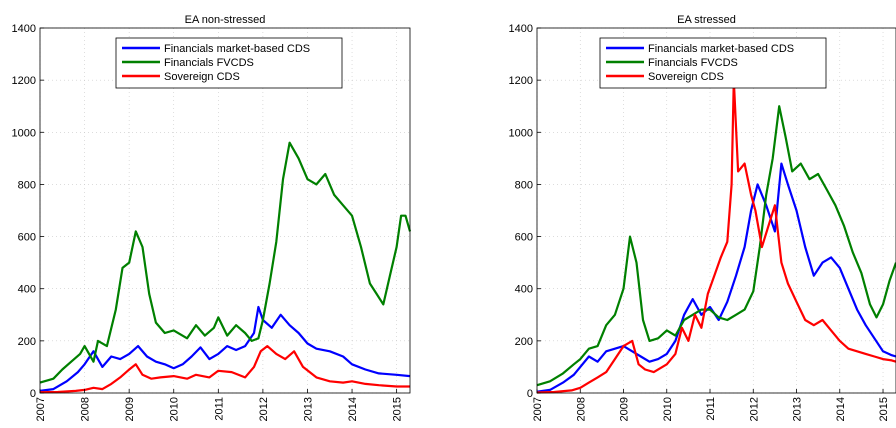  What do you see at coordinates (706, 20) in the screenshot?
I see `chart-title: EA stressed` at bounding box center [706, 20].